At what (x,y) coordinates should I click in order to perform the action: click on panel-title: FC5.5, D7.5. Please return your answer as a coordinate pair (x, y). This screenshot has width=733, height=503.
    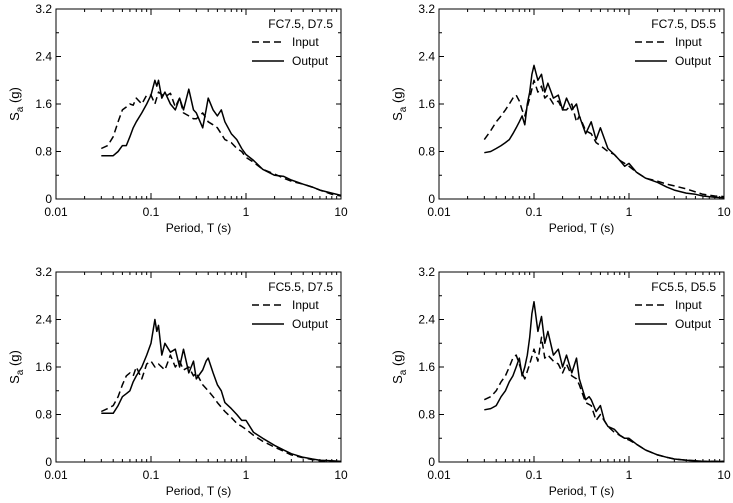
    Looking at the image, I should click on (300, 287).